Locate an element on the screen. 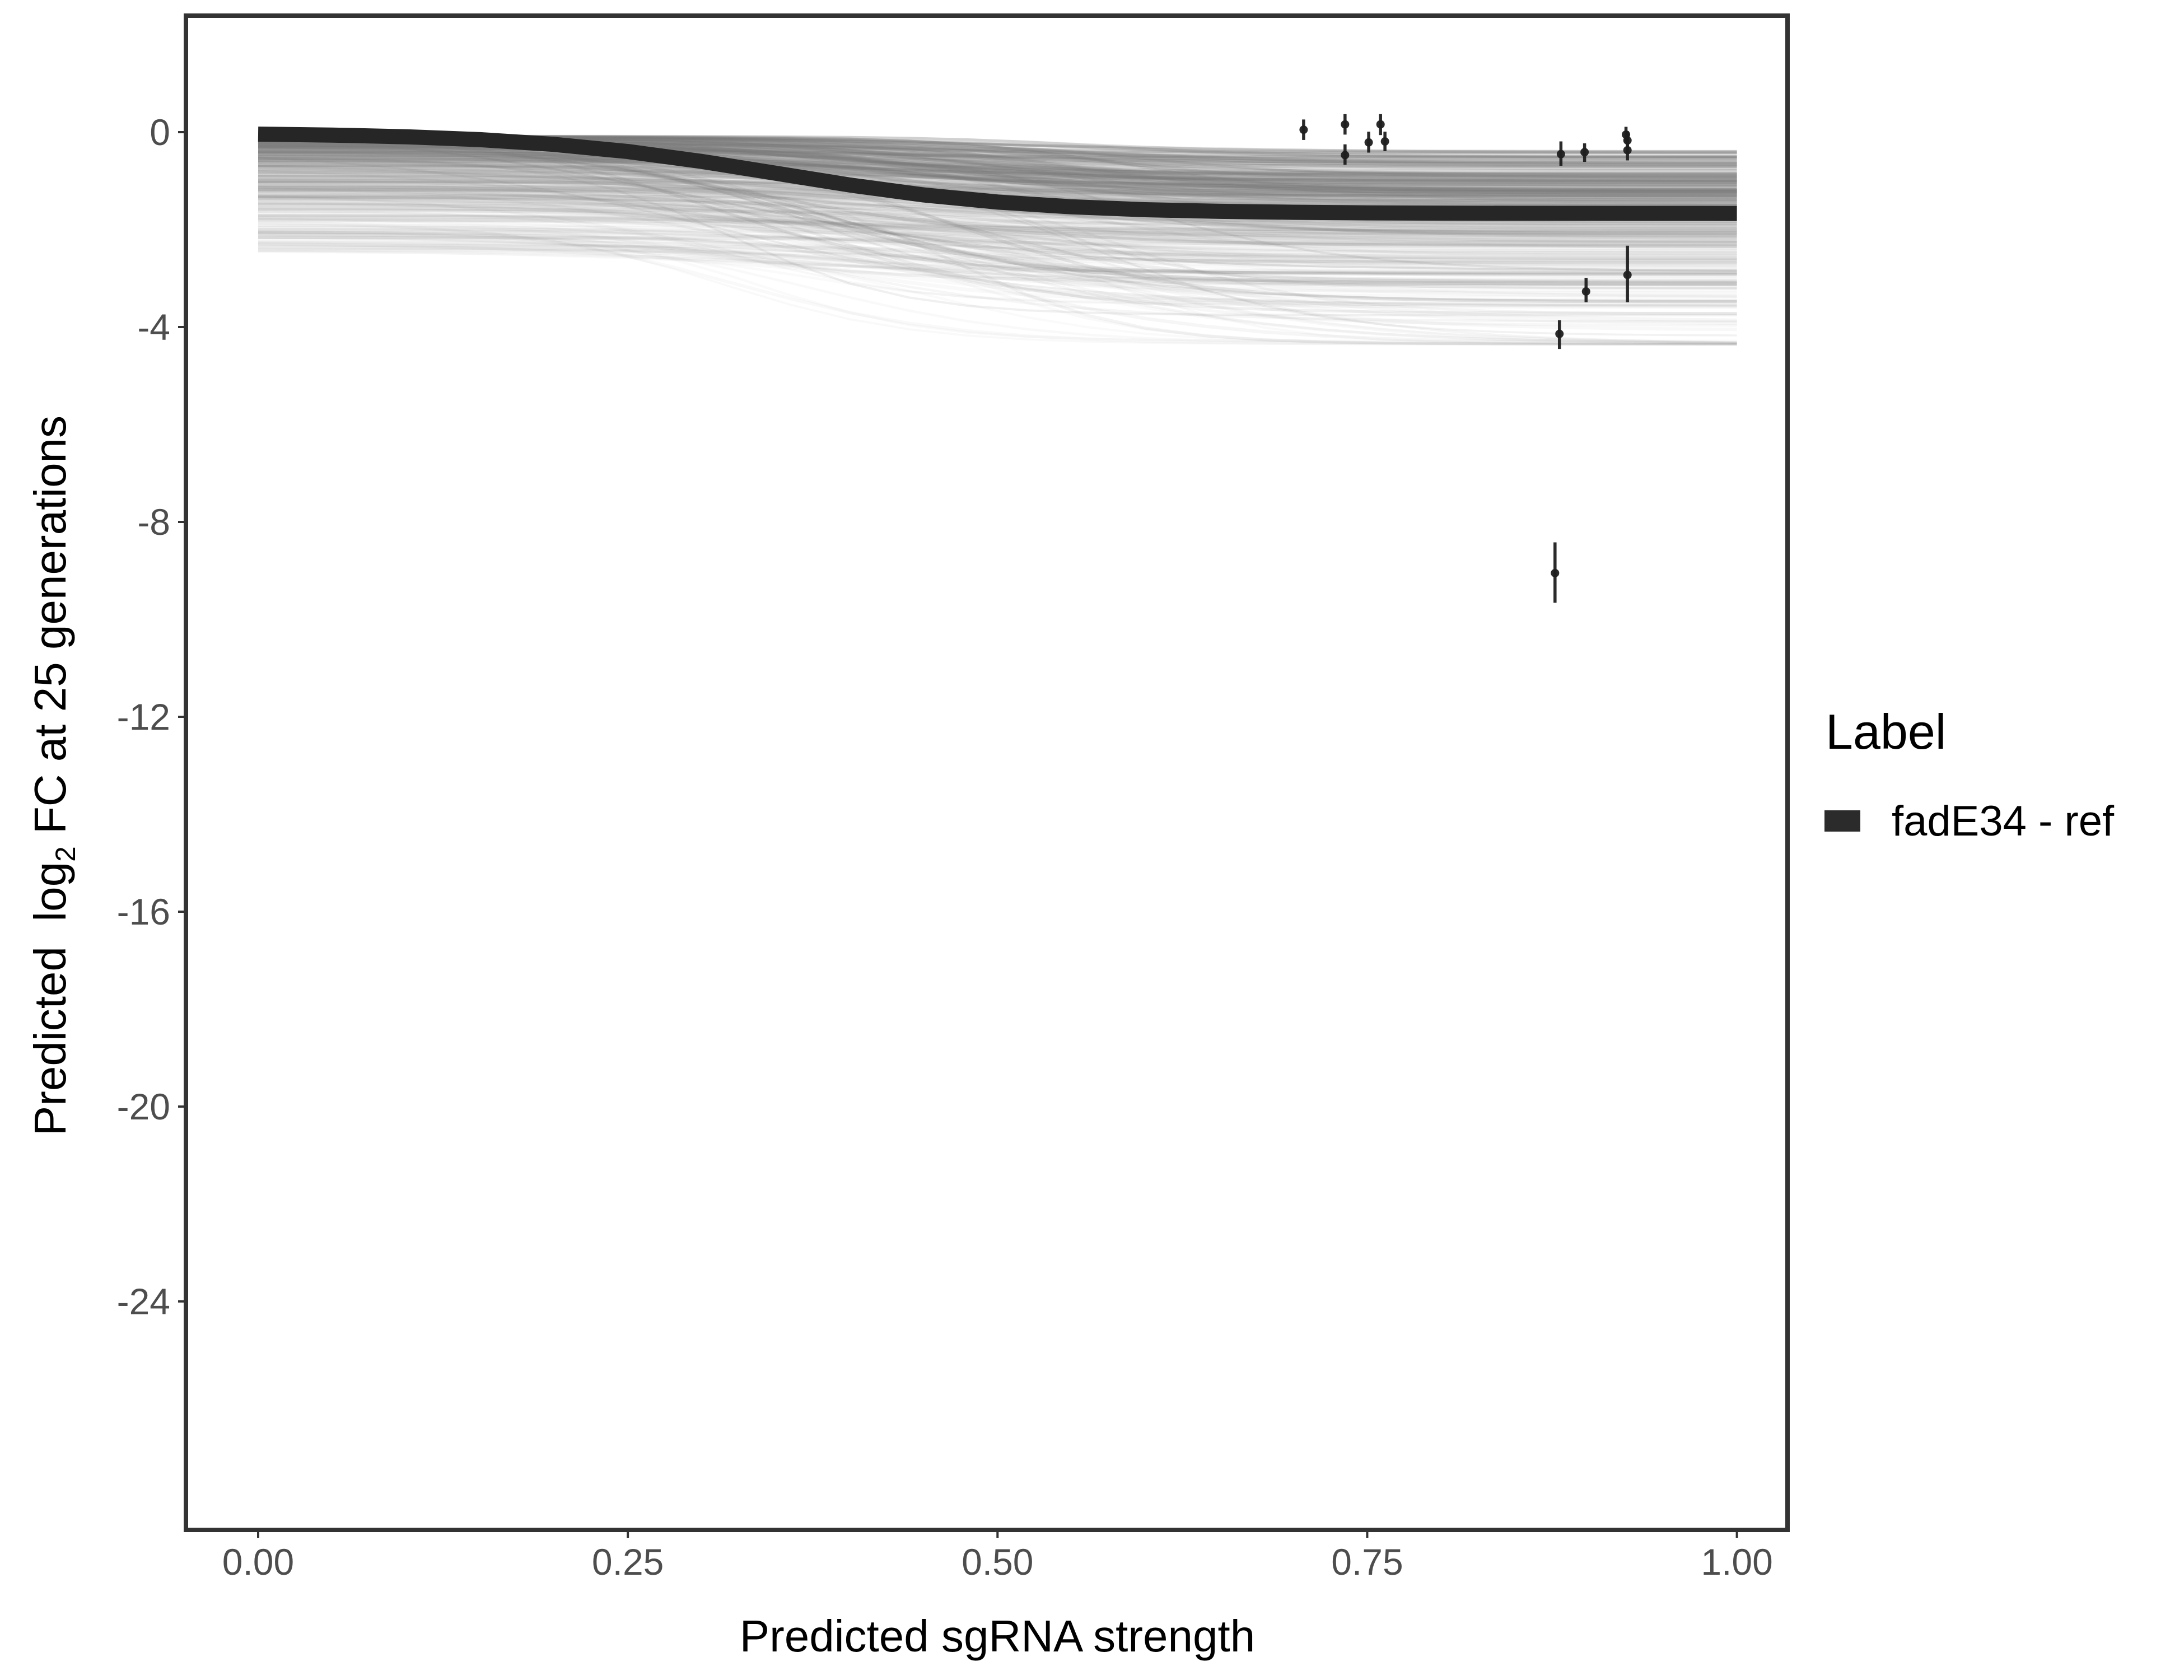  x-axis-title: Predicted sgRNA strength is located at coordinates (998, 1636).